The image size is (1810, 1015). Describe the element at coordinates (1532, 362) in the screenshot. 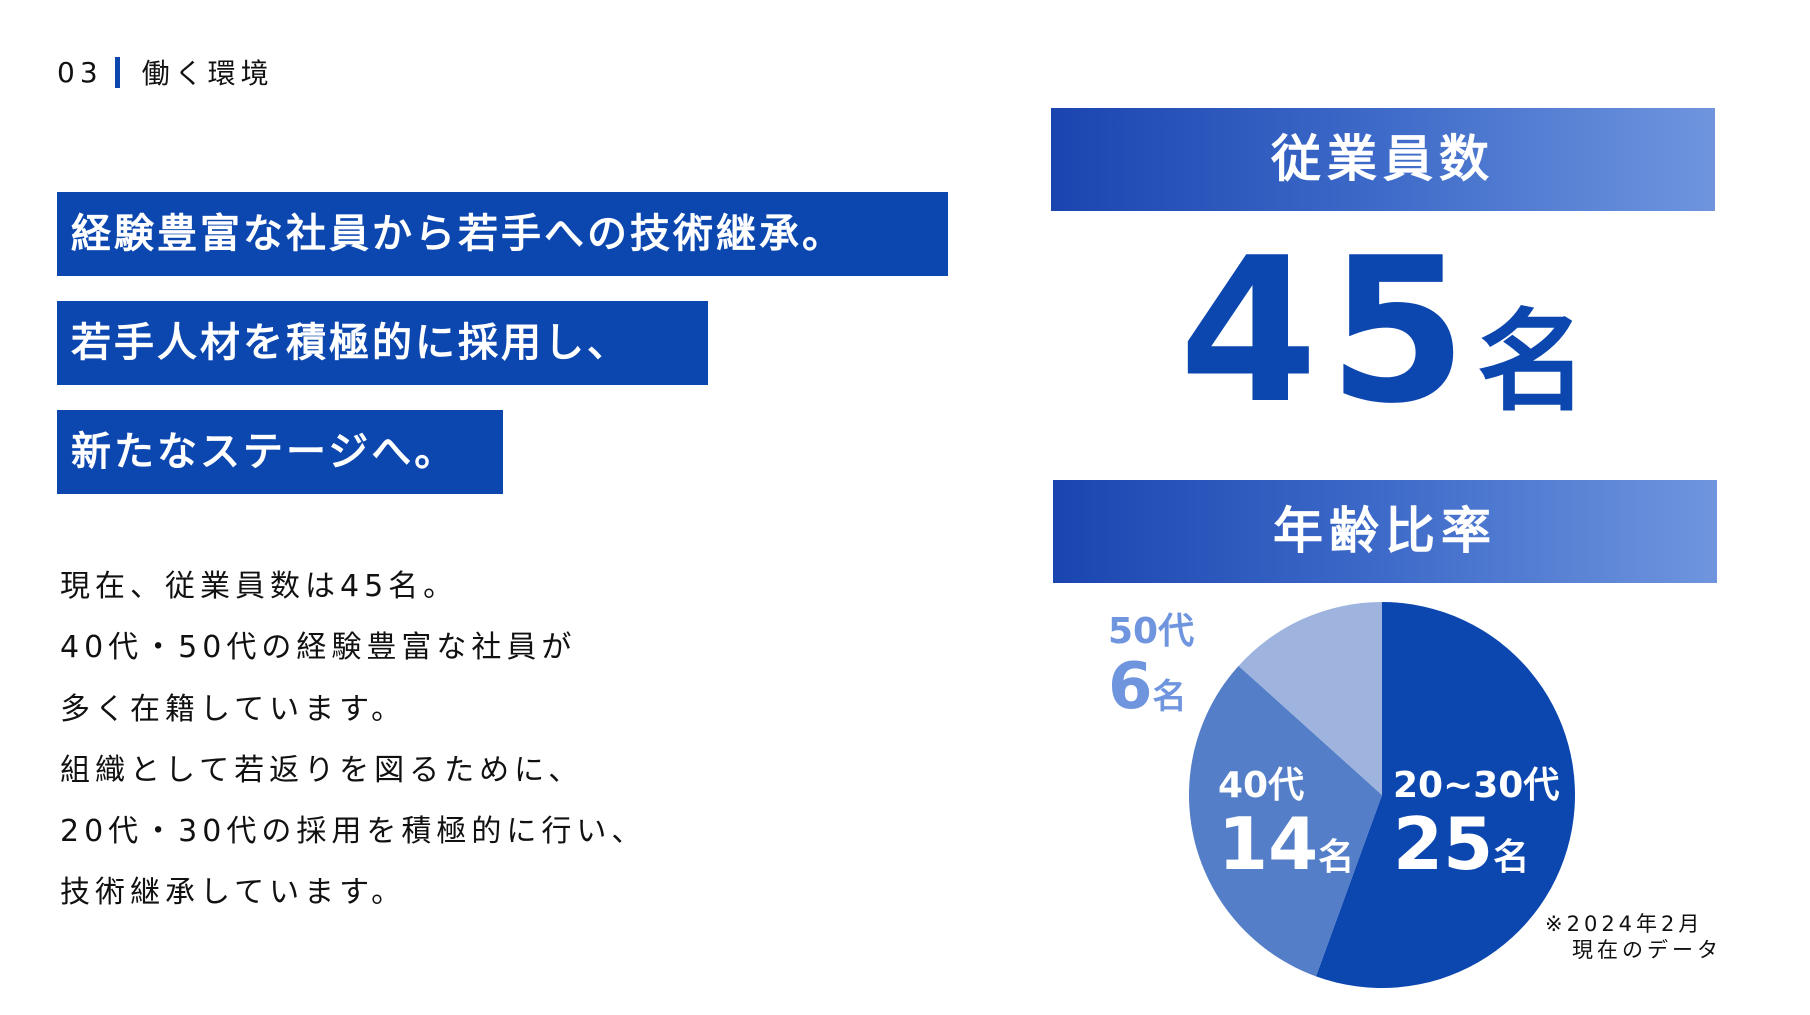

I see `employee-count-unit: 名` at that location.